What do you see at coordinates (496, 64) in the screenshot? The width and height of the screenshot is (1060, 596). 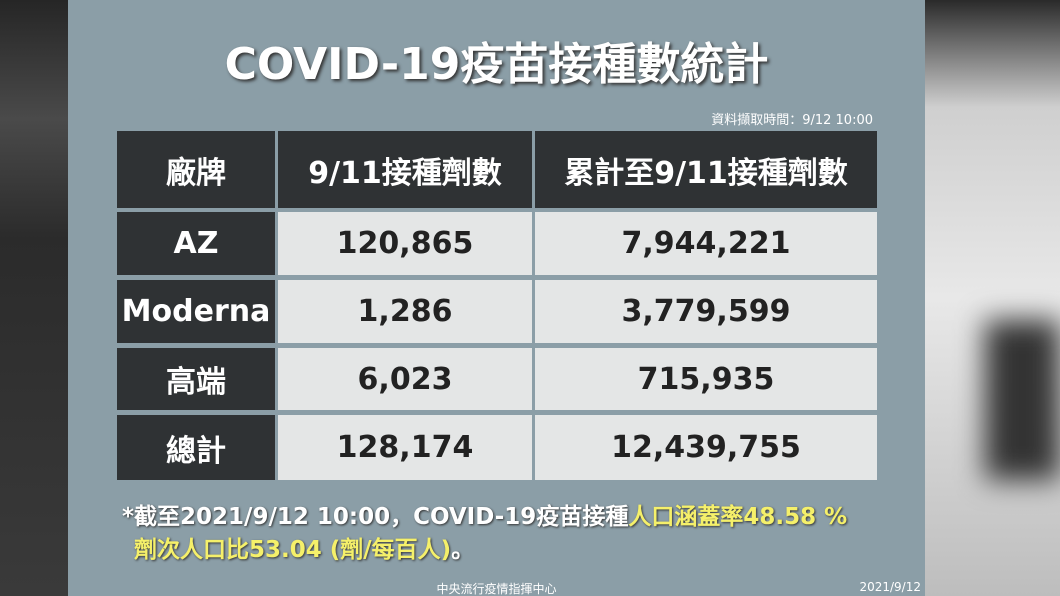 I see `title: COVID-19疫苗接種數統計` at bounding box center [496, 64].